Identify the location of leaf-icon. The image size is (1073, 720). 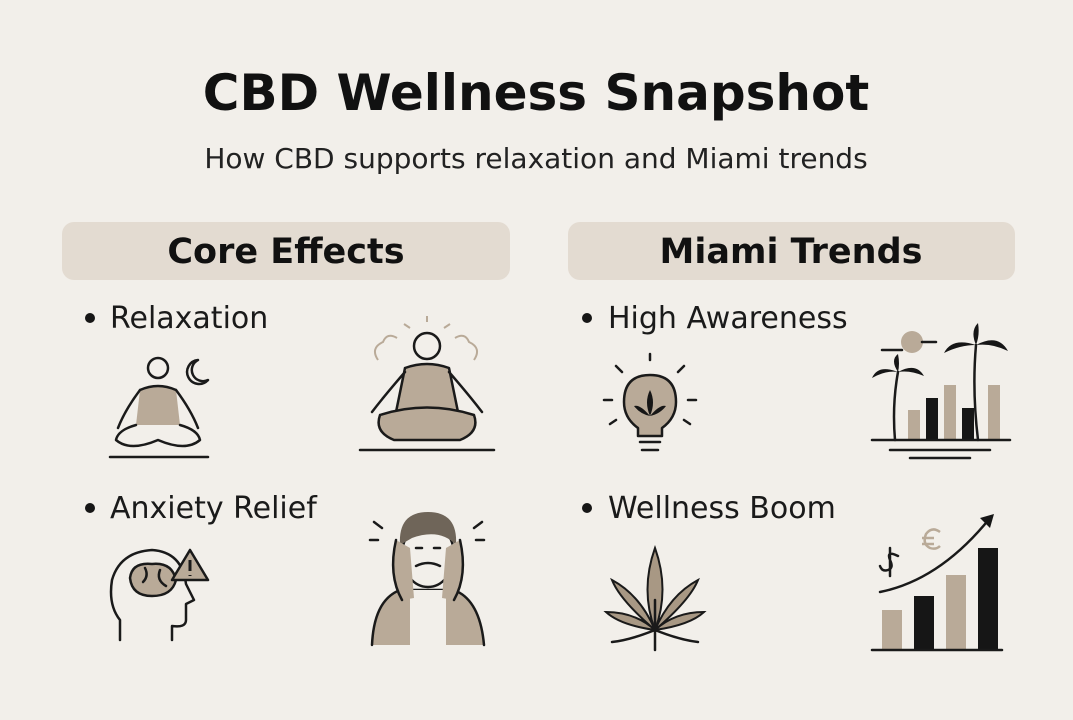
(655, 598).